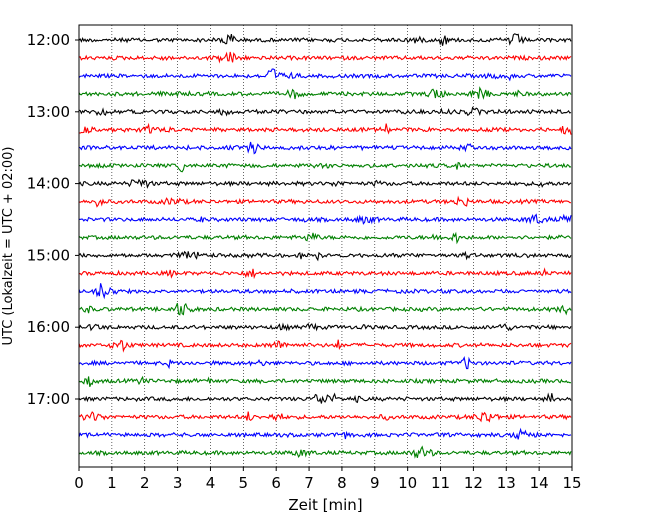 The image size is (650, 524). What do you see at coordinates (325, 505) in the screenshot?
I see `x-axis-label: Zeit [min]` at bounding box center [325, 505].